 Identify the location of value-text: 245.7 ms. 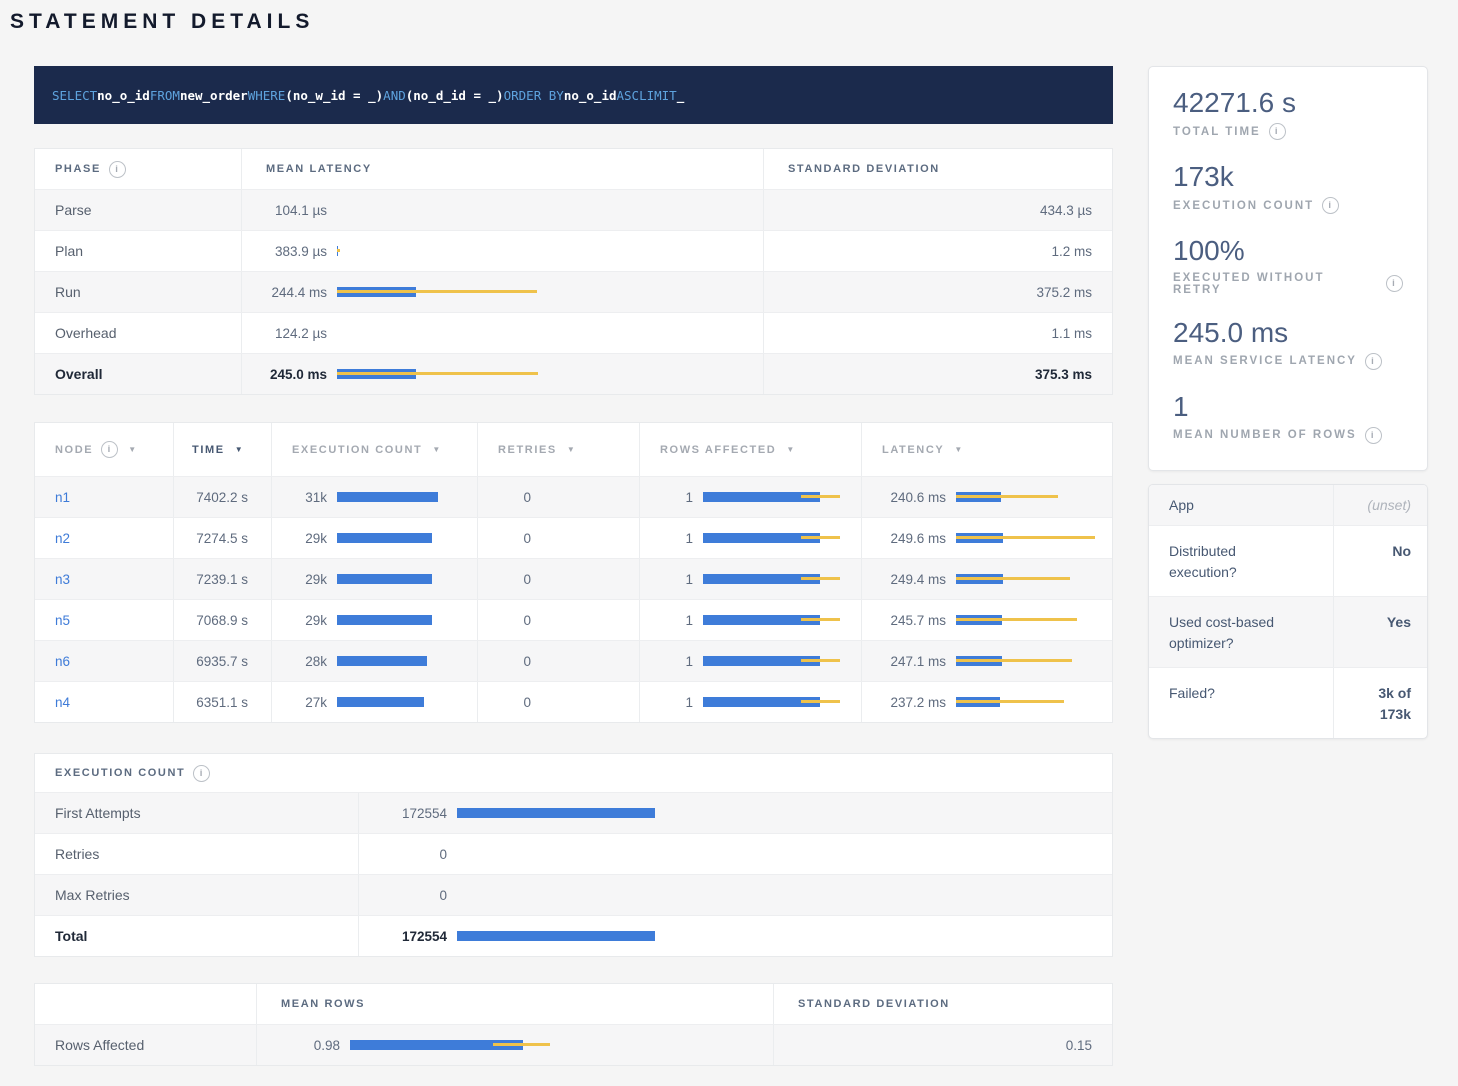
(918, 620).